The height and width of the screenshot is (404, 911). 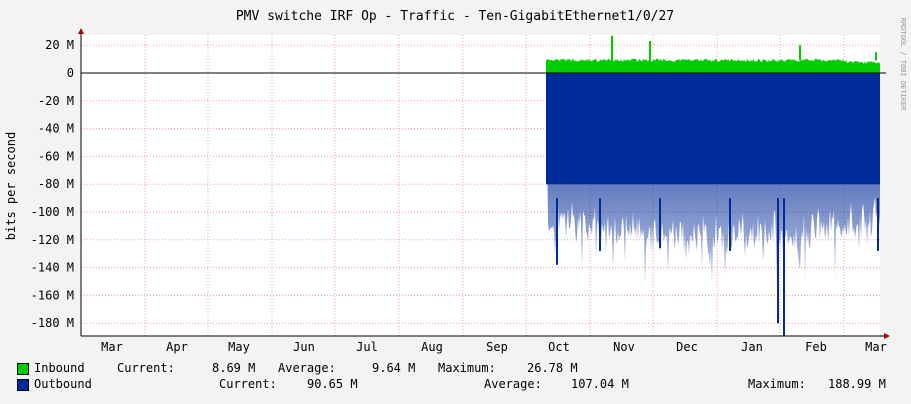 I want to click on x-tick-label: May, so click(x=239, y=347).